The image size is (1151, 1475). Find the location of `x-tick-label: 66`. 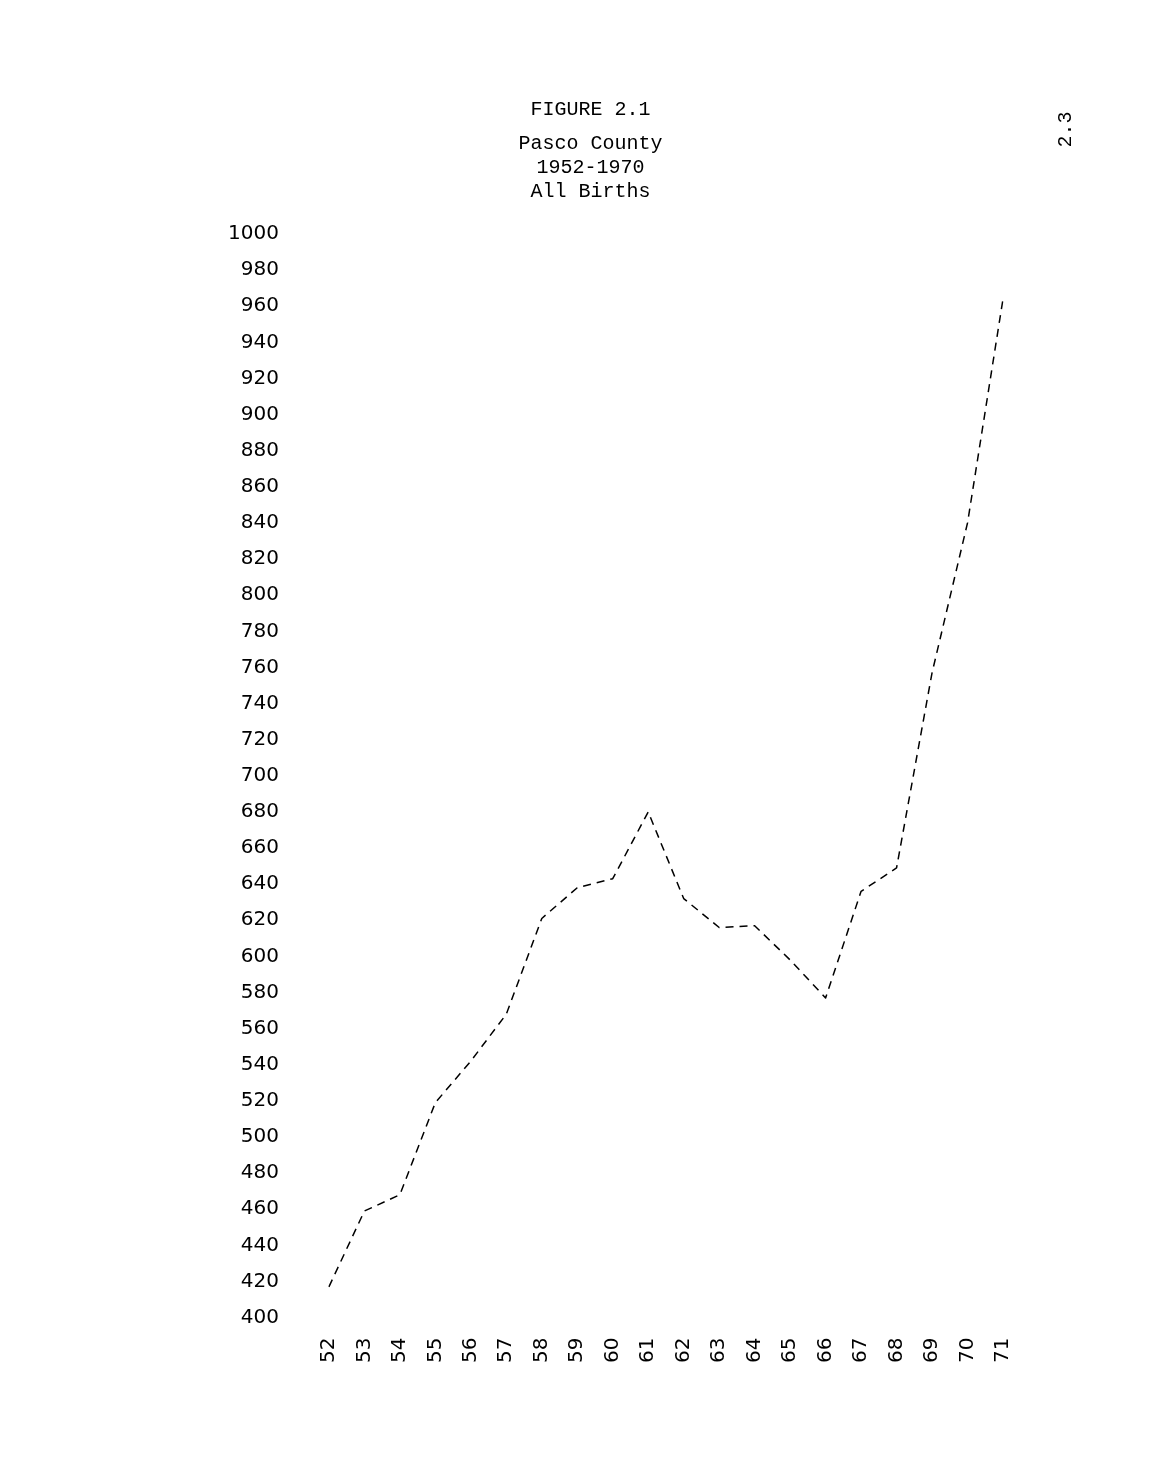

x-tick-label: 66 is located at coordinates (823, 1350).